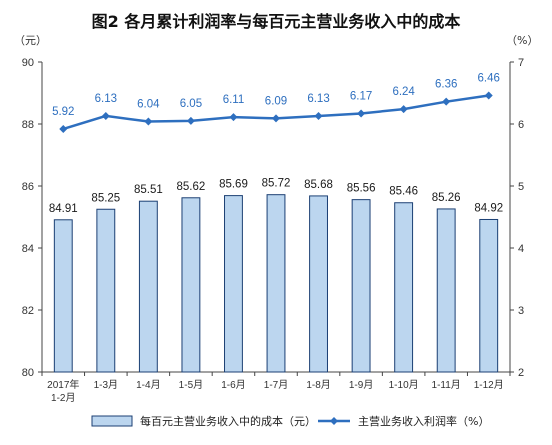 Image resolution: width=552 pixels, height=445 pixels. What do you see at coordinates (361, 385) in the screenshot?
I see `x-category-label: 1-9月` at bounding box center [361, 385].